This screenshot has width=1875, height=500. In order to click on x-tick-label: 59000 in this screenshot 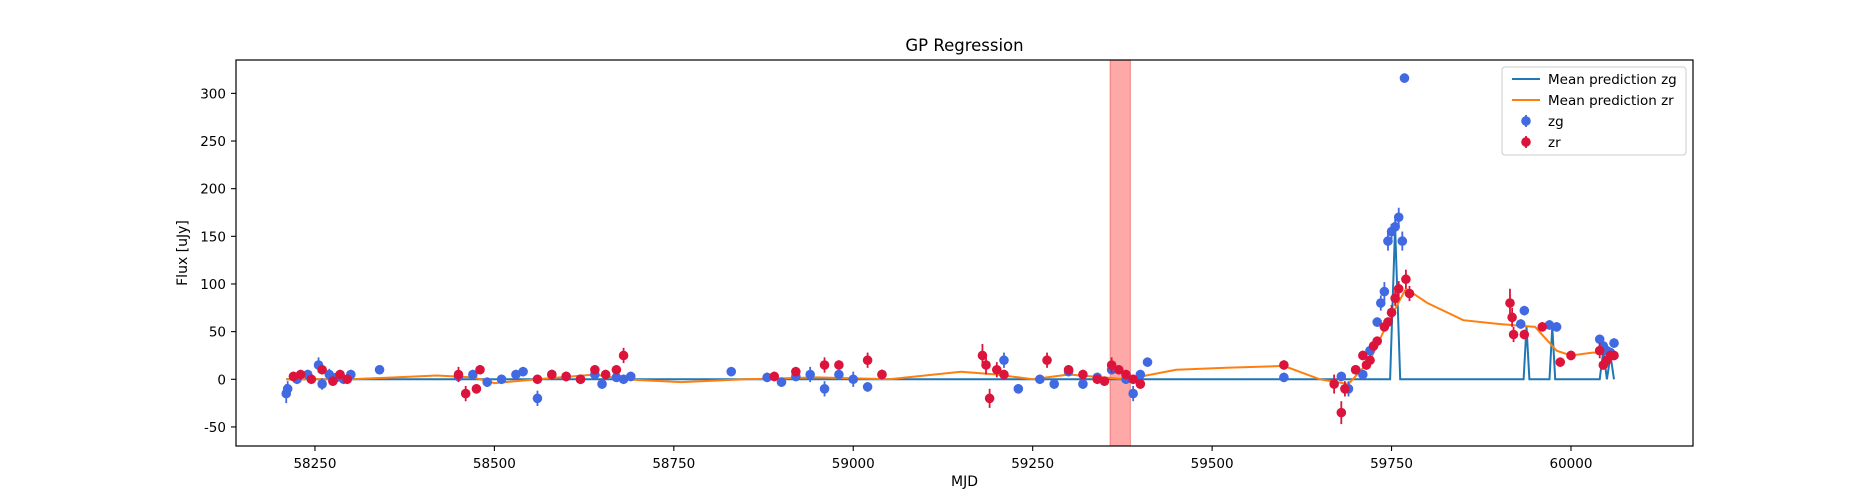, I will do `click(853, 464)`.